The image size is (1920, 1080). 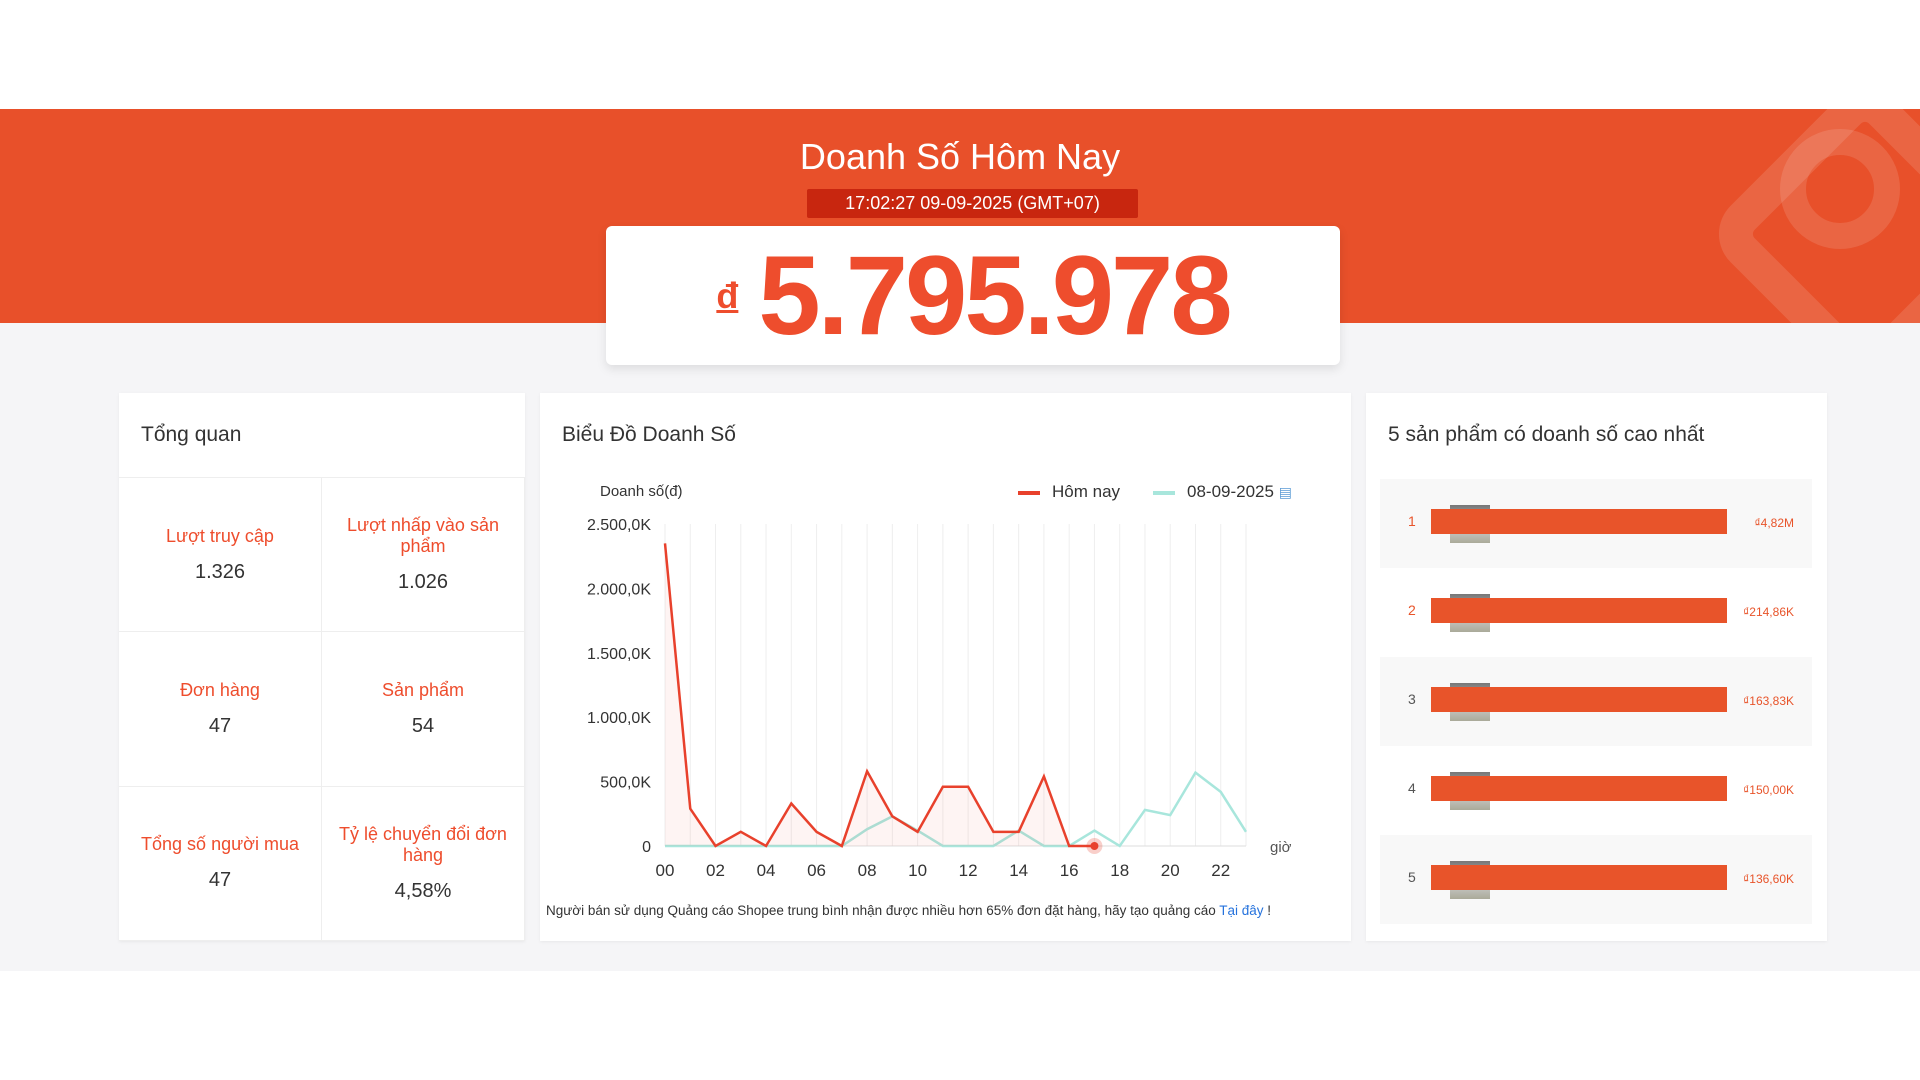 I want to click on metric-value: 54, so click(x=423, y=725).